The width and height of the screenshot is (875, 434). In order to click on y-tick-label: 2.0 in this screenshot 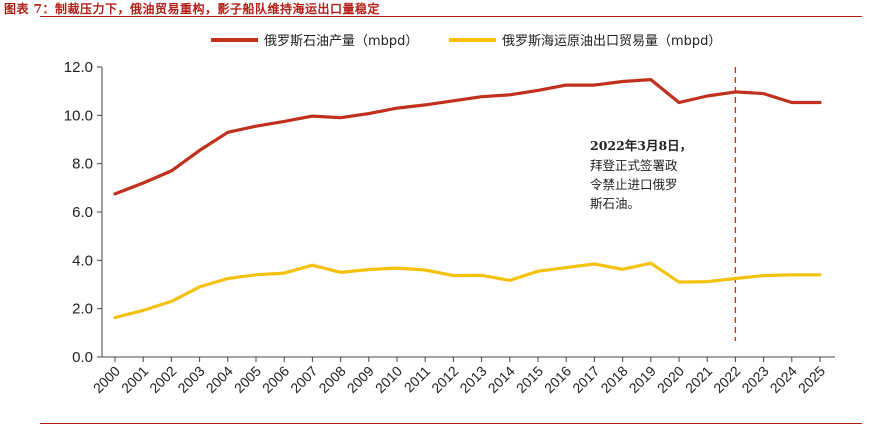, I will do `click(82, 309)`.